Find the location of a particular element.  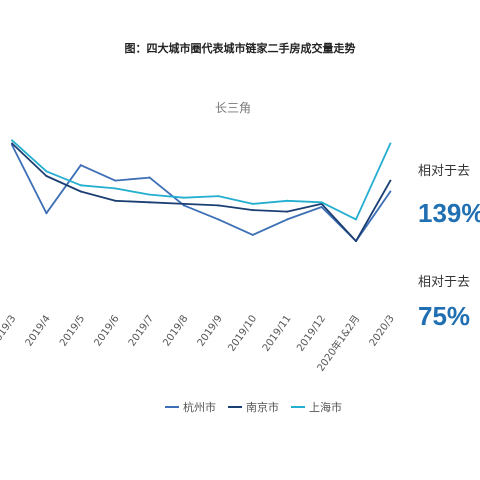

x-tick-label: 2019/3 is located at coordinates (9, 330).